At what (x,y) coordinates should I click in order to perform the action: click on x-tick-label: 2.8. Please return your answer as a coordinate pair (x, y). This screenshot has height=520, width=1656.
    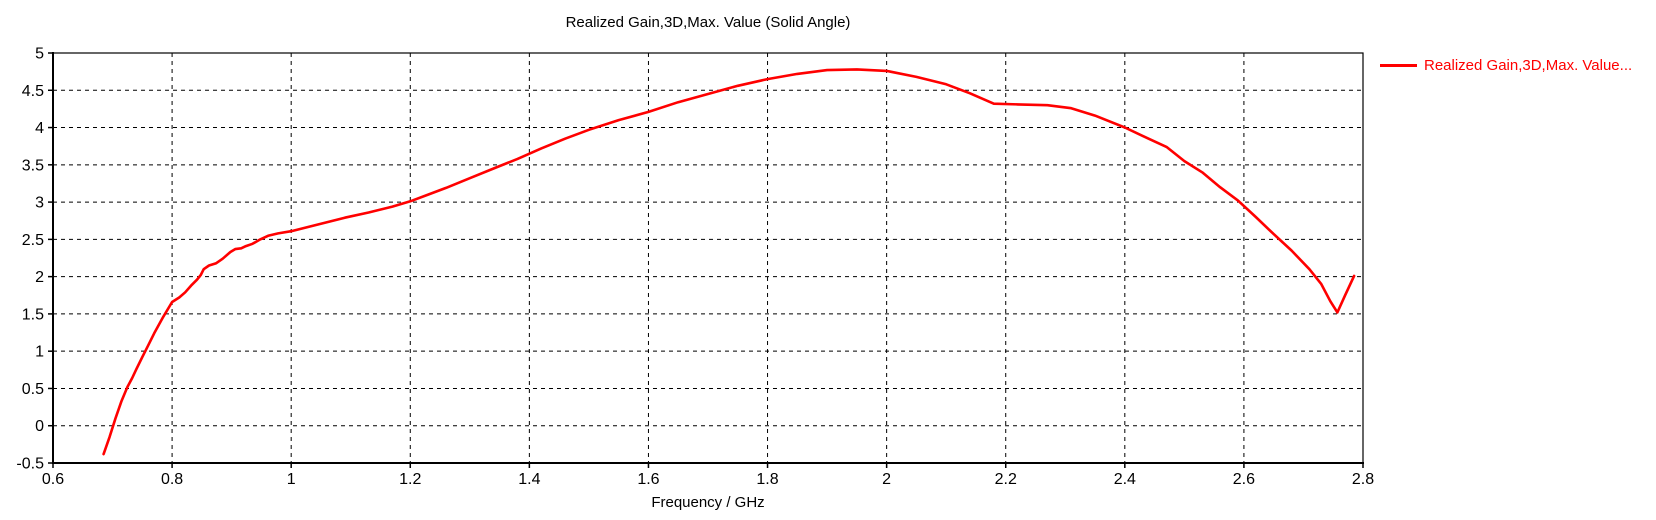
    Looking at the image, I should click on (1363, 479).